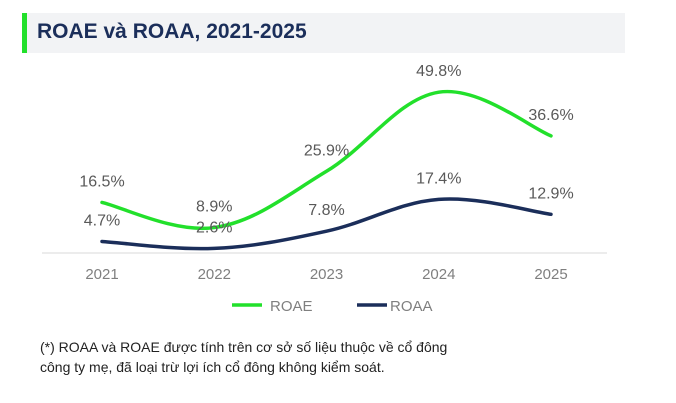 Image resolution: width=676 pixels, height=403 pixels. I want to click on title-accent-bar, so click(24, 33).